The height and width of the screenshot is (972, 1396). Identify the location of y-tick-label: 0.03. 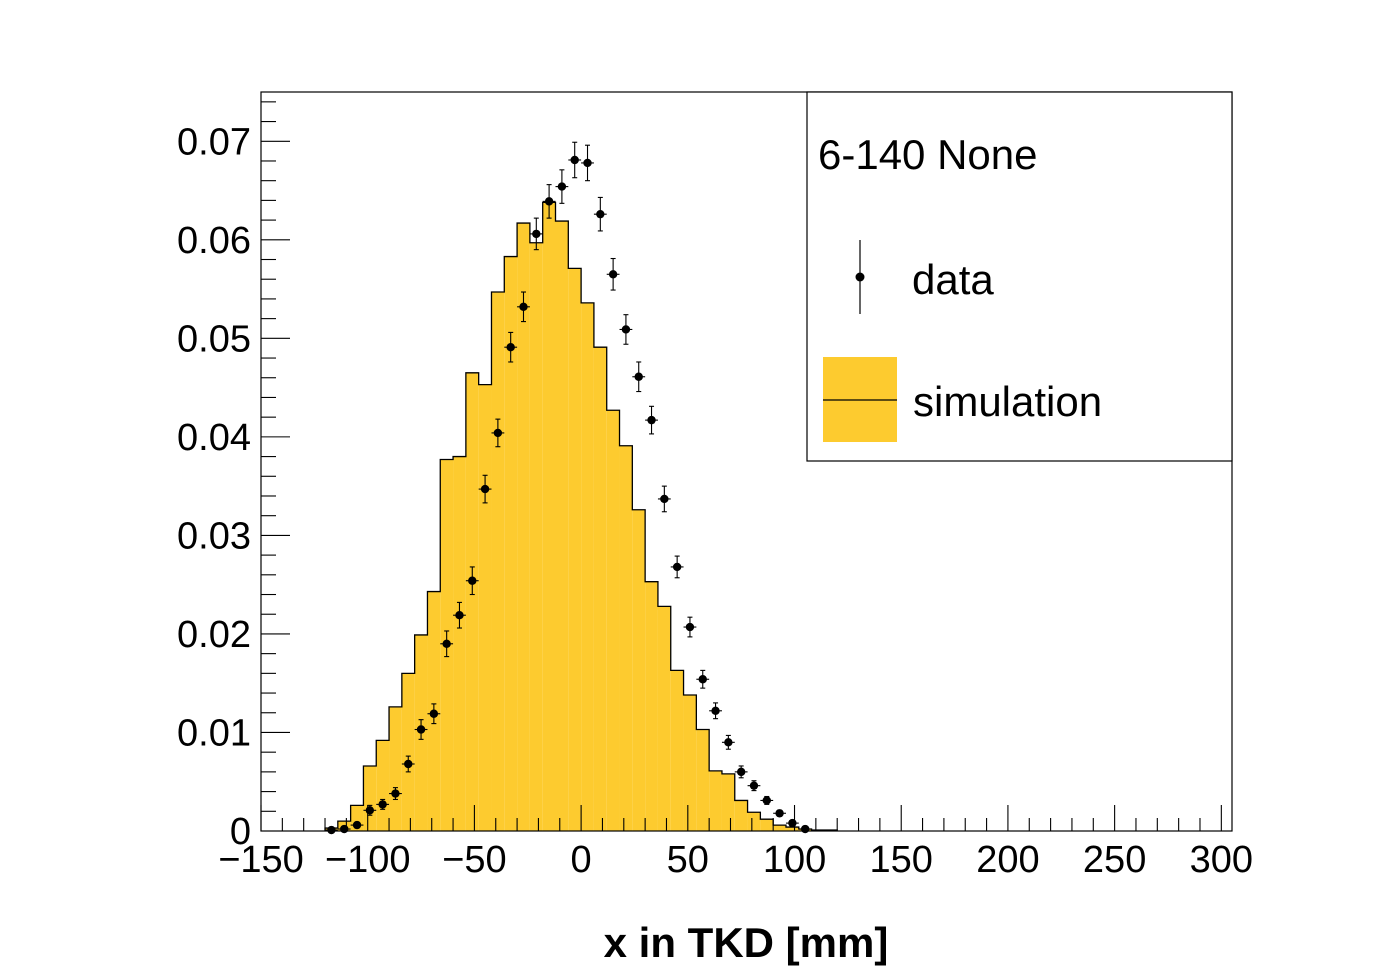
(214, 536).